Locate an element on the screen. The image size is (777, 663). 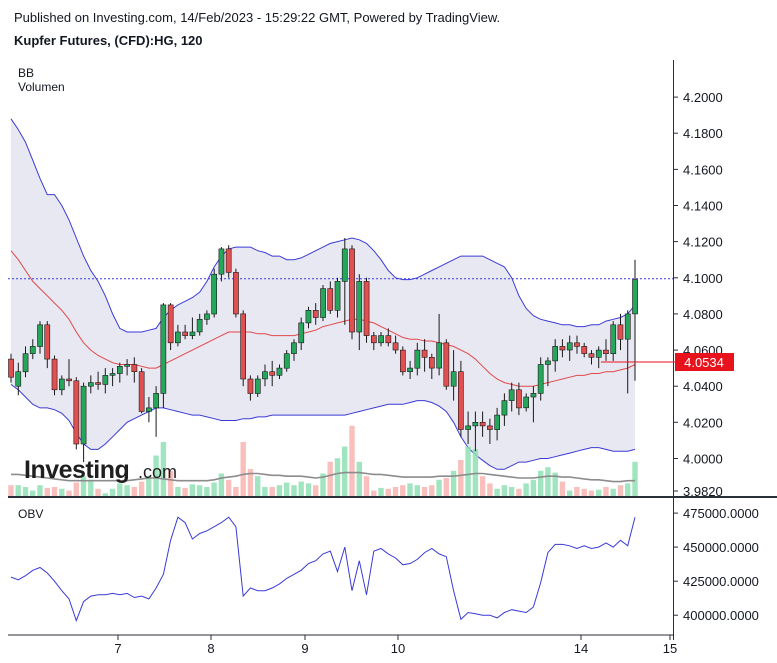
price-tick-label: 4.0000 is located at coordinates (703, 459).